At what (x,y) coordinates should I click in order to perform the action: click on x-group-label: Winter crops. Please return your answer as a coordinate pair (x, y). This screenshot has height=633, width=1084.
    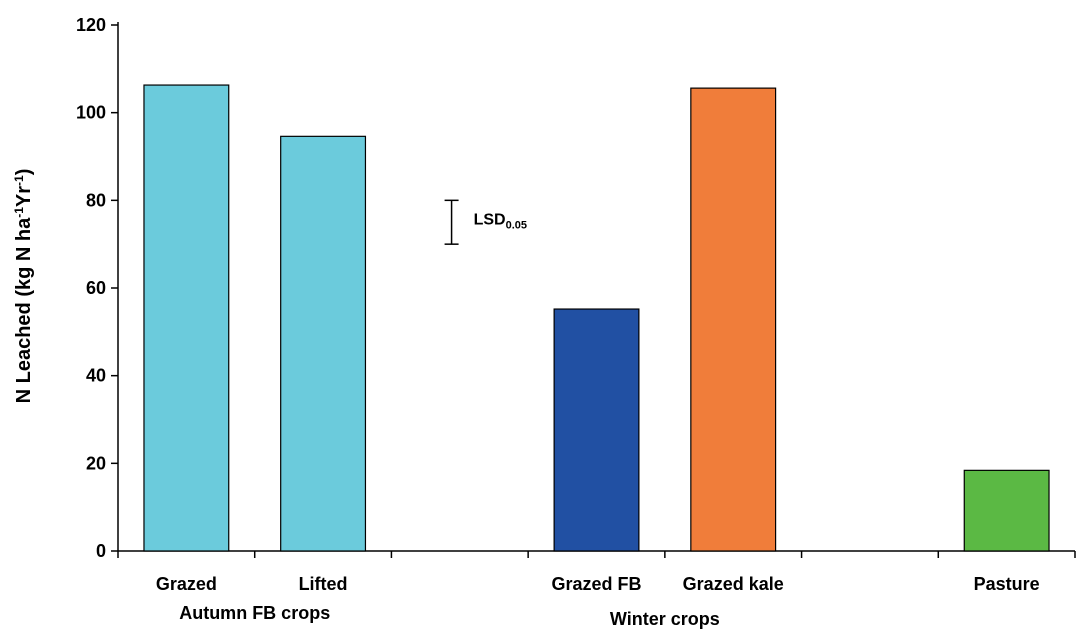
    Looking at the image, I should click on (665, 619).